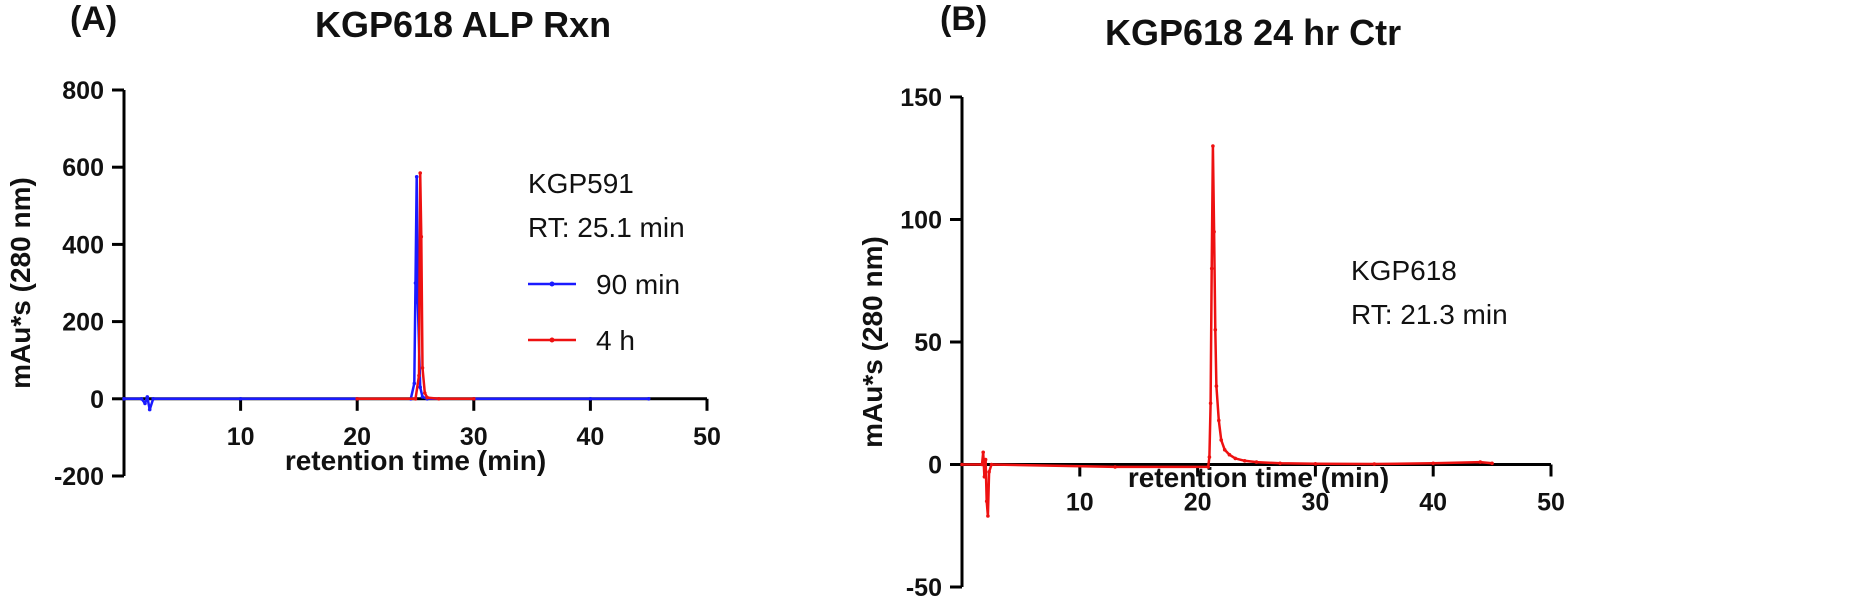  Describe the element at coordinates (581, 183) in the screenshot. I see `annotation-line-a-0: KGP591` at that location.